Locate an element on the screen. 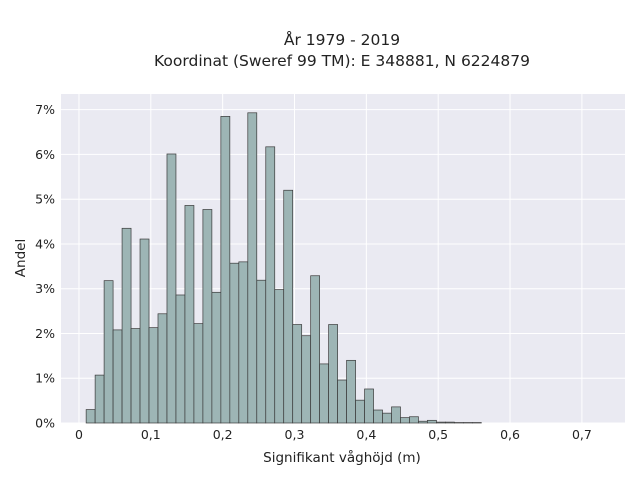 This screenshot has height=480, width=640. x-tick-label: 0,3 is located at coordinates (295, 434).